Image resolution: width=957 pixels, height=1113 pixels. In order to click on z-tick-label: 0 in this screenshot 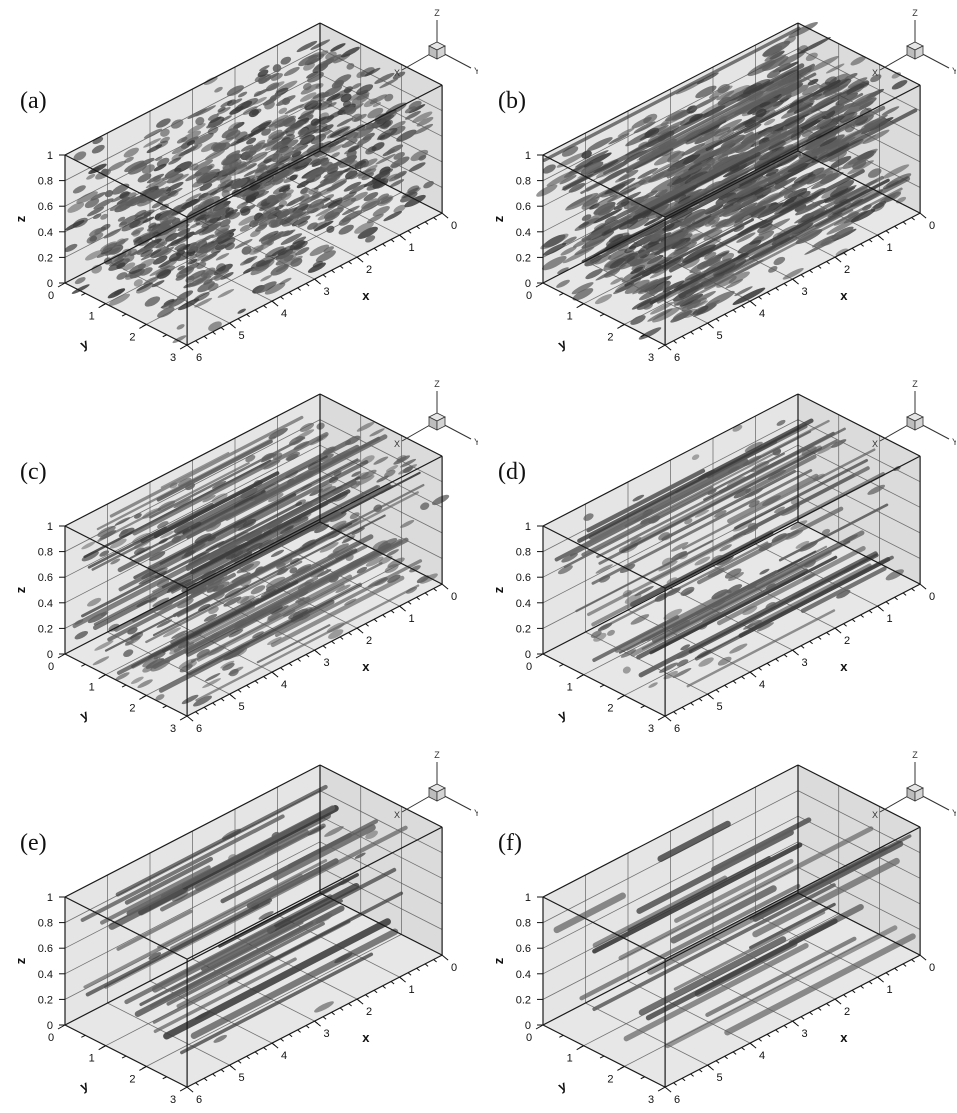, I will do `click(50, 655)`.